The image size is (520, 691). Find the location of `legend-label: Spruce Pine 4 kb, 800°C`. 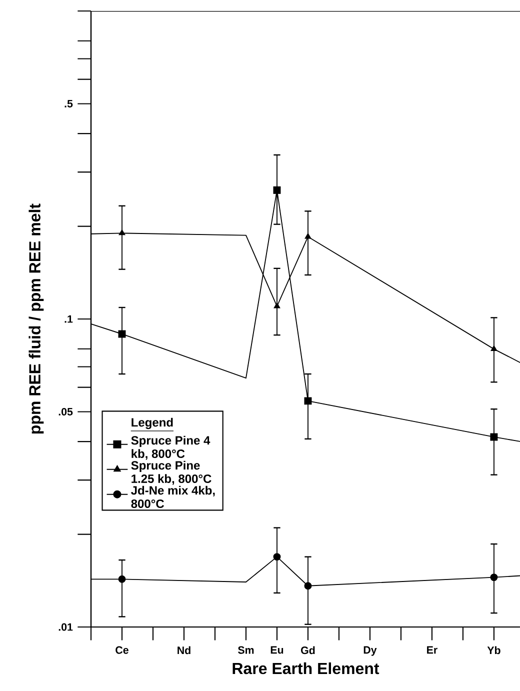

legend-label: Spruce Pine 4 kb, 800°C is located at coordinates (170, 448).